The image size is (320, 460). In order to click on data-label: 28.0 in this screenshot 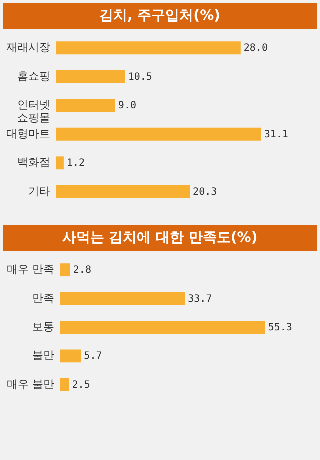, I will do `click(256, 48)`.